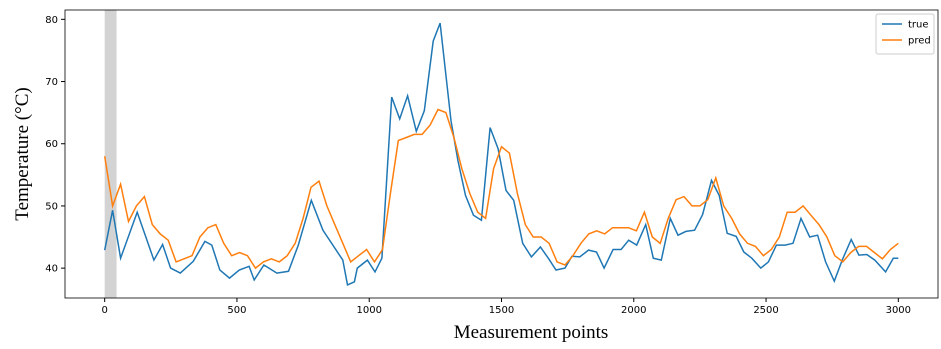  What do you see at coordinates (765, 310) in the screenshot?
I see `x-tick-label: 2500` at bounding box center [765, 310].